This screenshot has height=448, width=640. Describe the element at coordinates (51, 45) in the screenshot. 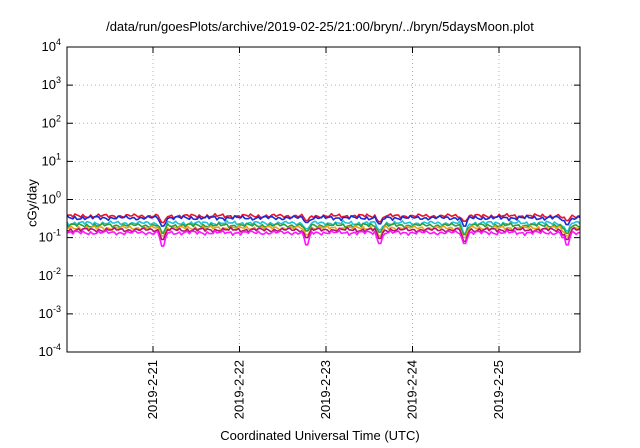

I see `y-tick-label: 10⁴` at that location.